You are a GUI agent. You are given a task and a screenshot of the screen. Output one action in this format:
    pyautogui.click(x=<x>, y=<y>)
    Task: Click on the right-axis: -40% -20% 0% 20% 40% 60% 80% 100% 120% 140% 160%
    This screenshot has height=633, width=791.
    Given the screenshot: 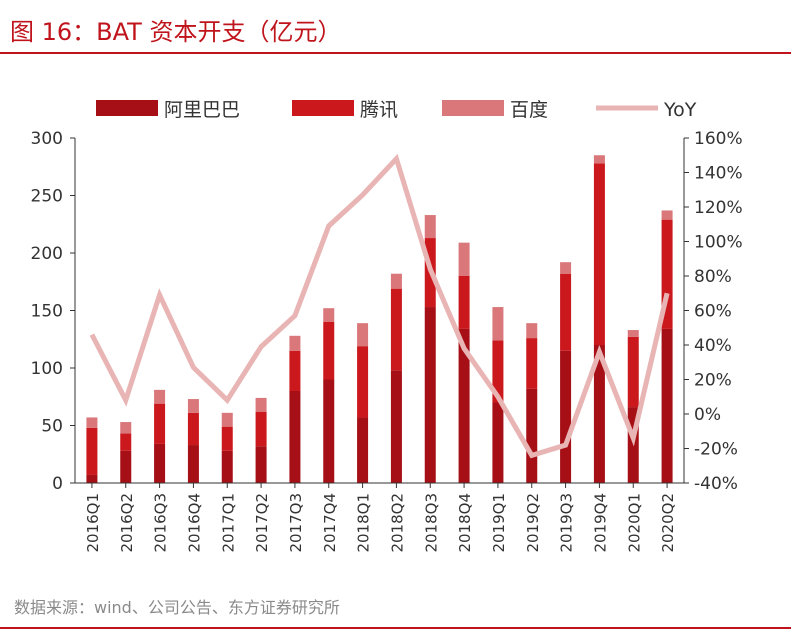 What is the action you would take?
    pyautogui.click(x=713, y=311)
    